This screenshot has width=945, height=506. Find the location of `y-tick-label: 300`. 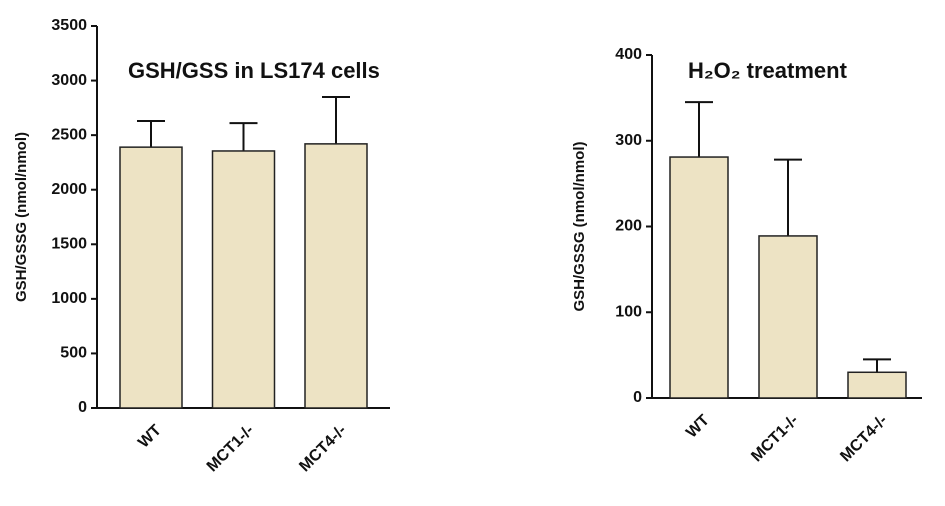

y-tick-label: 300 is located at coordinates (628, 140).